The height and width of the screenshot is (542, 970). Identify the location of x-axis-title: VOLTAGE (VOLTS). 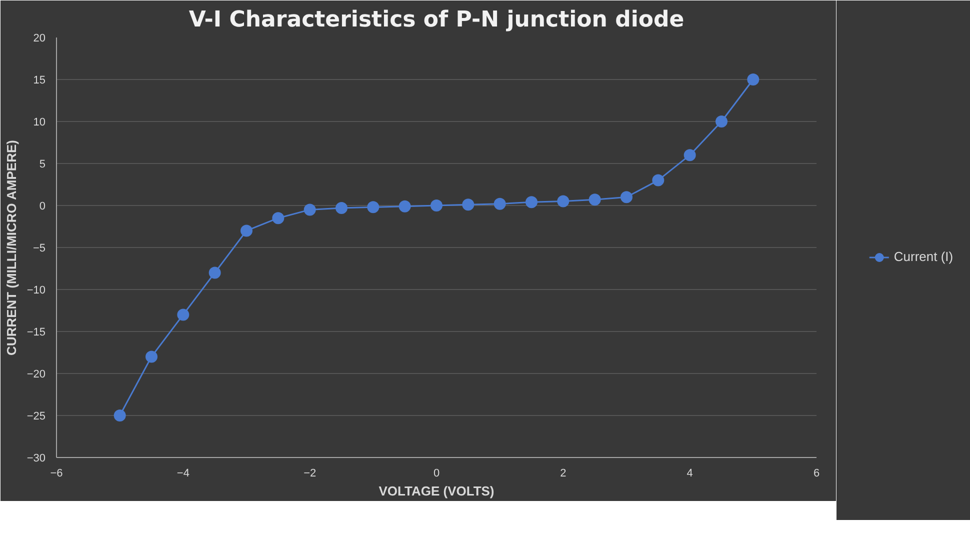
(436, 491).